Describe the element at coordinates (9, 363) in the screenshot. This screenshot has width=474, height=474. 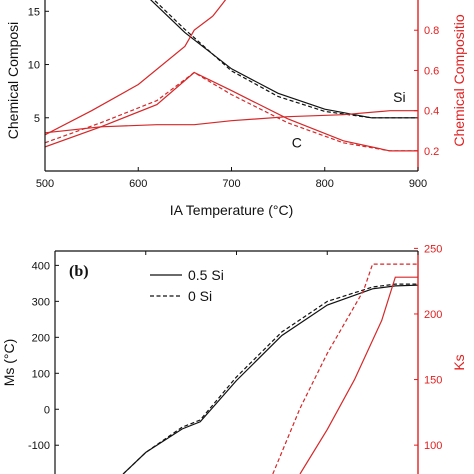
I see `y-left-label: Ms (°C)` at that location.